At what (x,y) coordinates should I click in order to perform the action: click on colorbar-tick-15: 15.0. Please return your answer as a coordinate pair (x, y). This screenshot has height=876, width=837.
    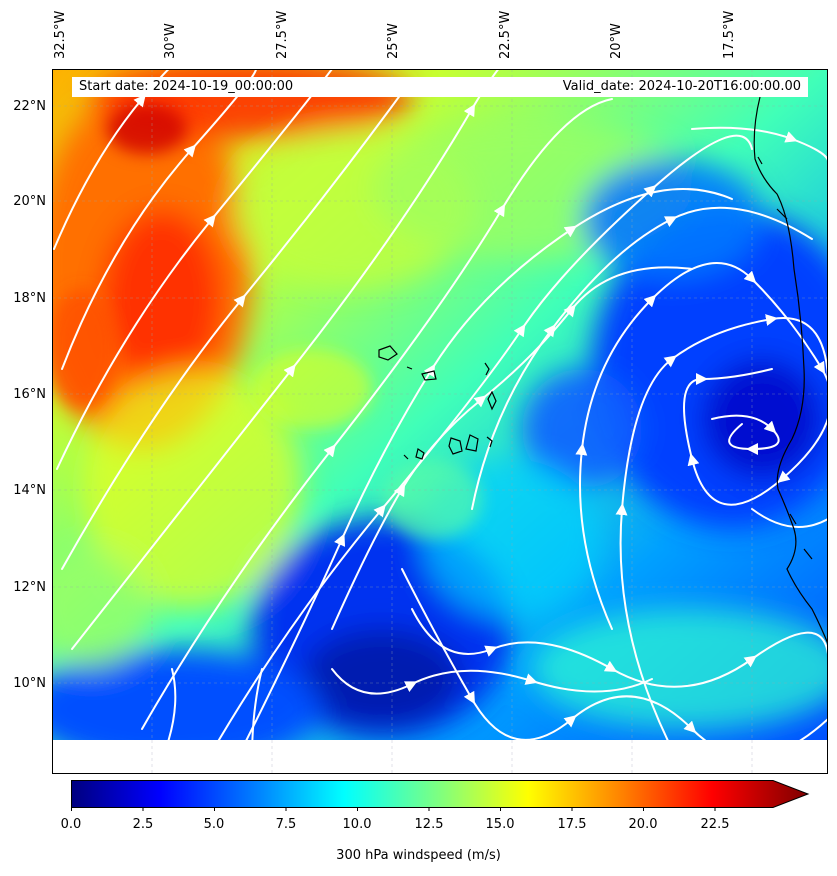
    Looking at the image, I should click on (500, 824).